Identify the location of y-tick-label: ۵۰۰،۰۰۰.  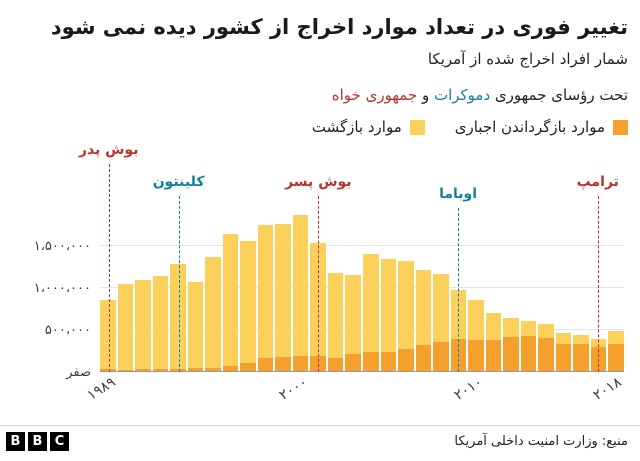
(67, 331).